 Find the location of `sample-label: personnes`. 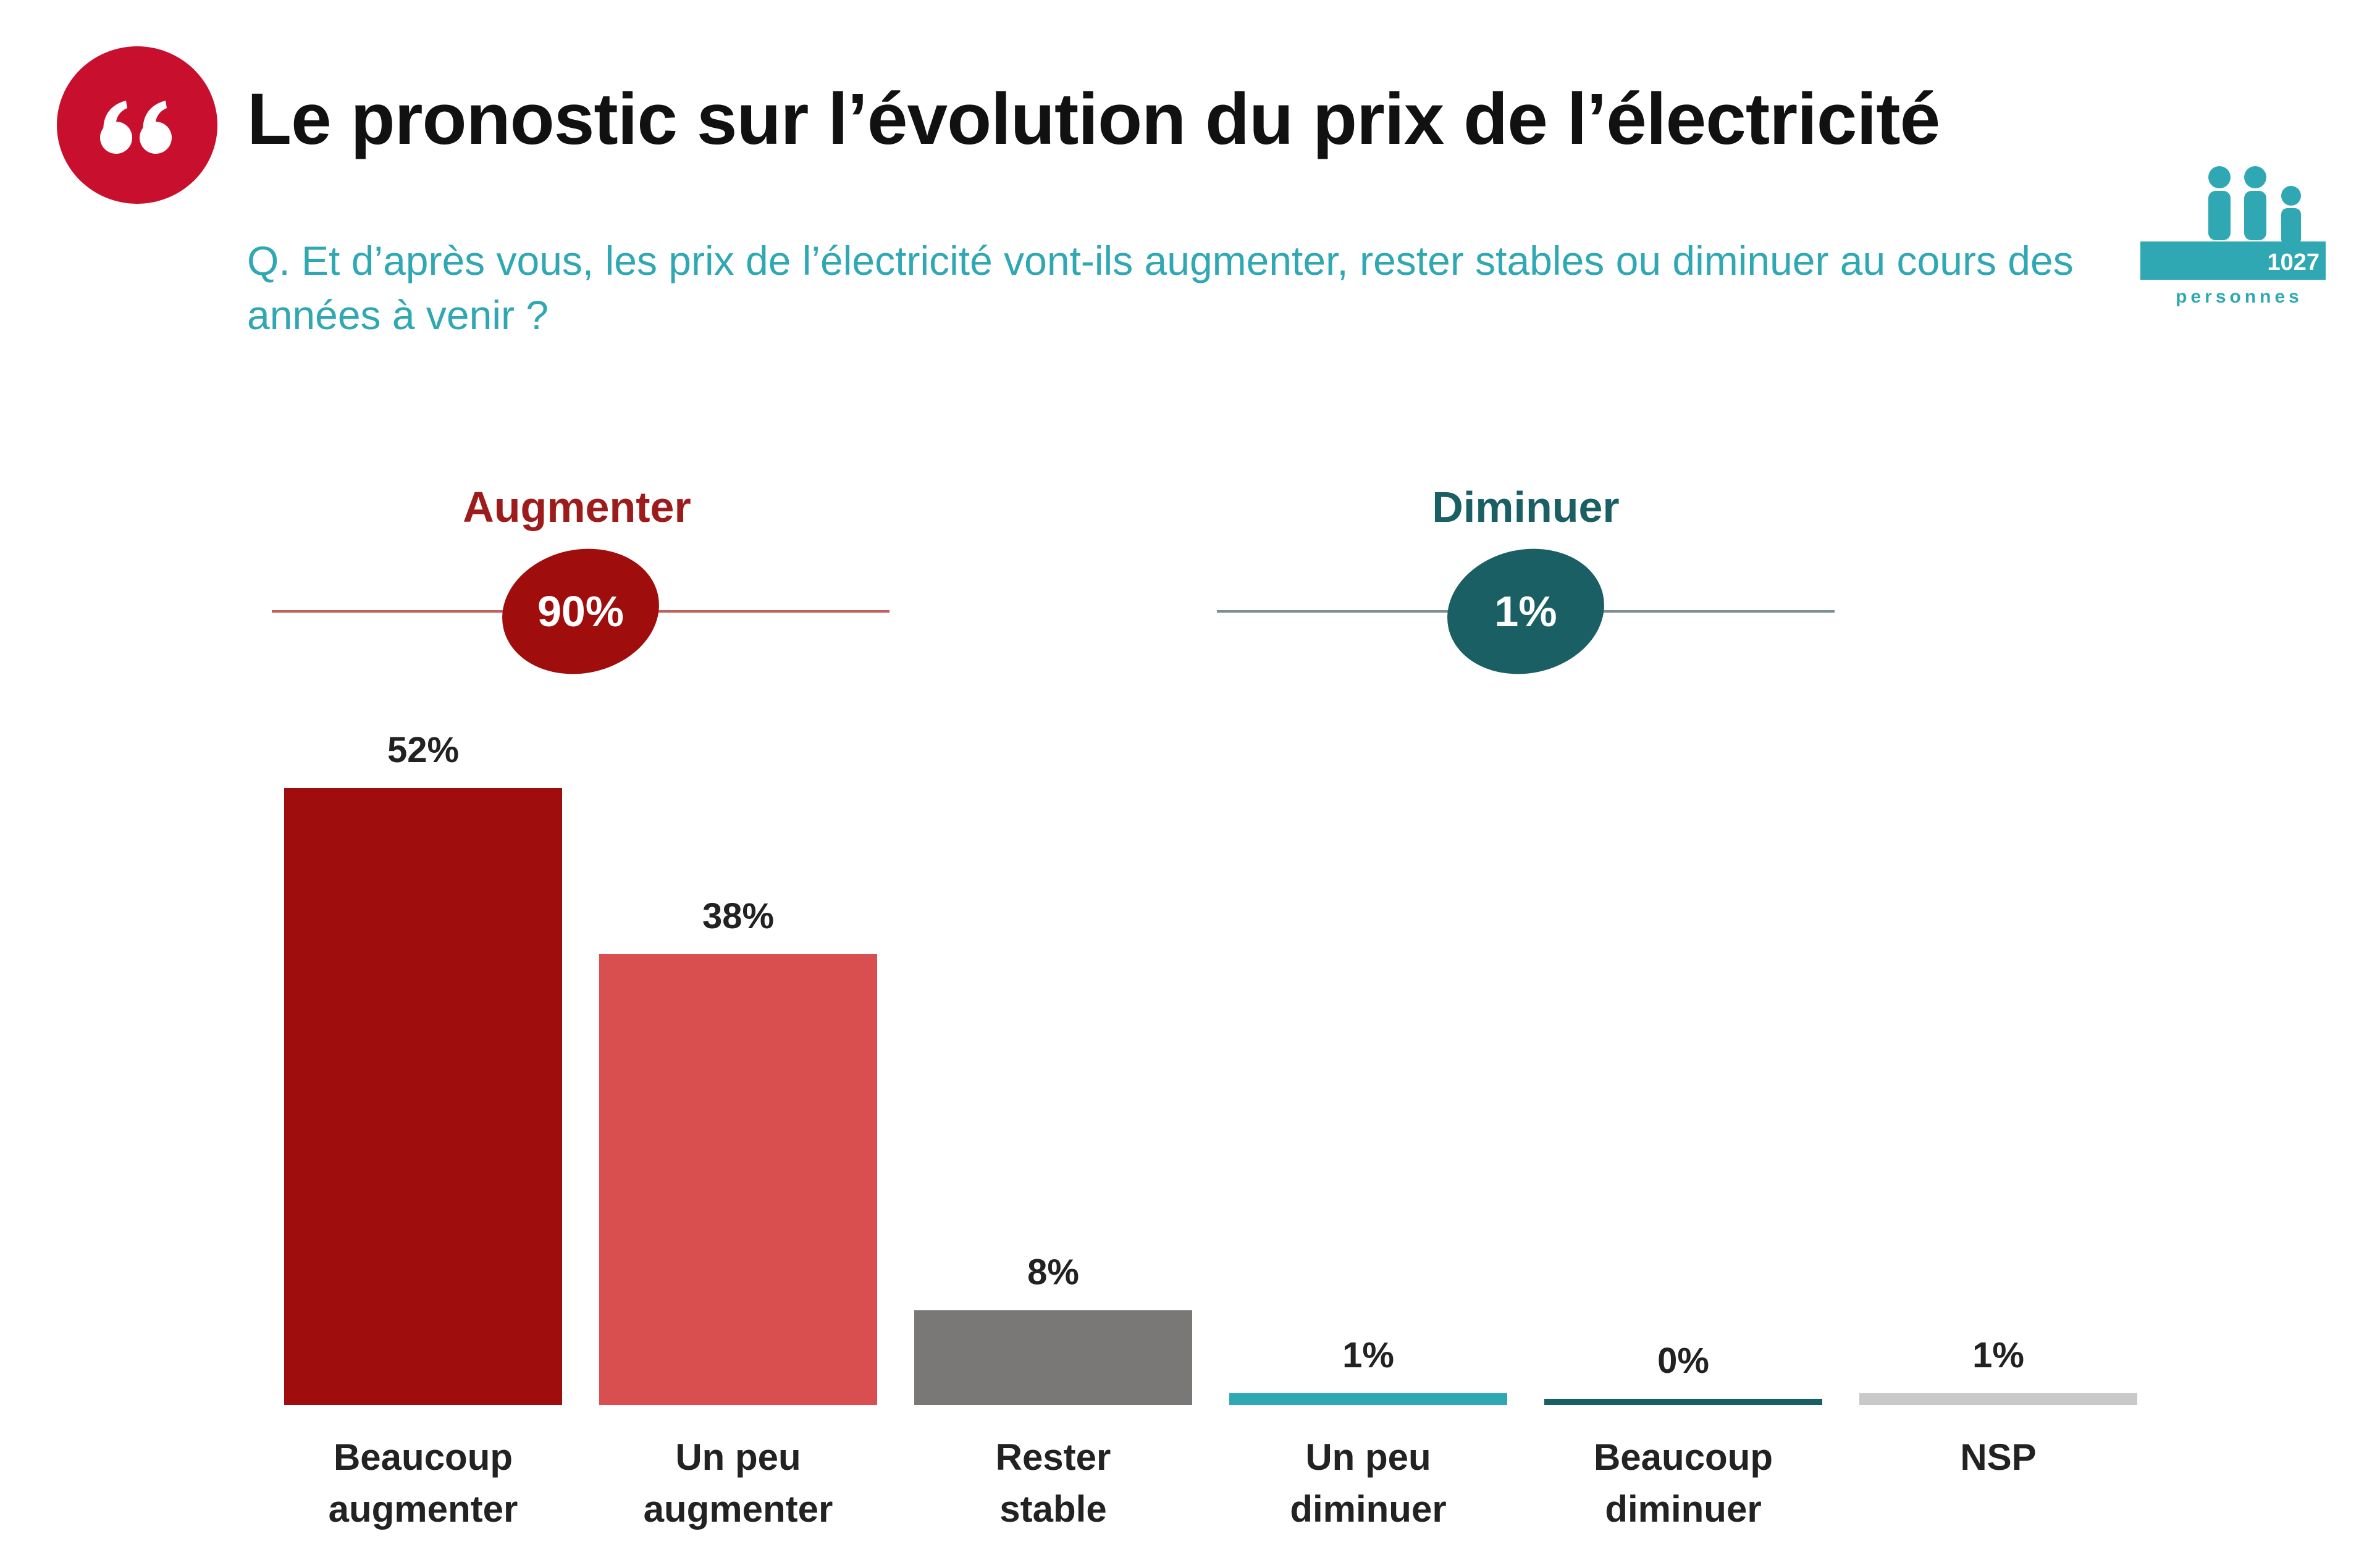

sample-label: personnes is located at coordinates (2239, 297).